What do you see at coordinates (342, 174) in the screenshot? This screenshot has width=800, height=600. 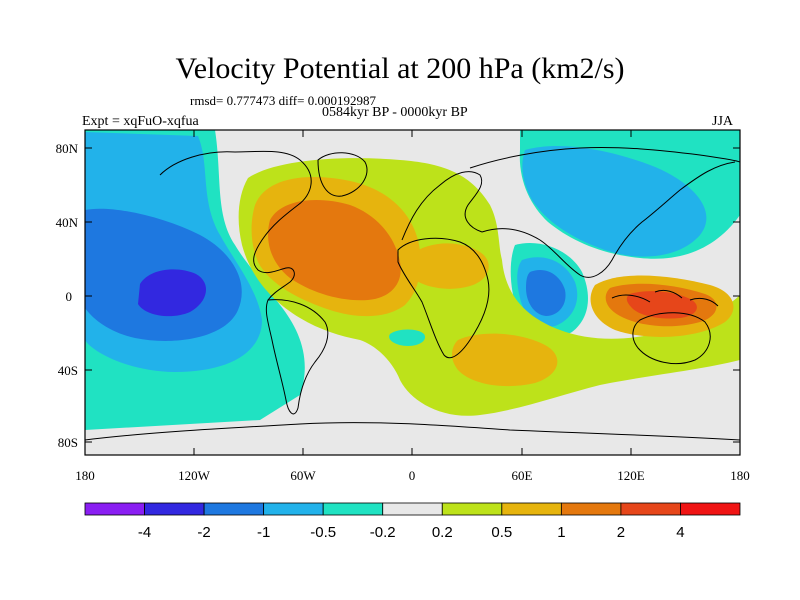 I see `coast-greenland` at bounding box center [342, 174].